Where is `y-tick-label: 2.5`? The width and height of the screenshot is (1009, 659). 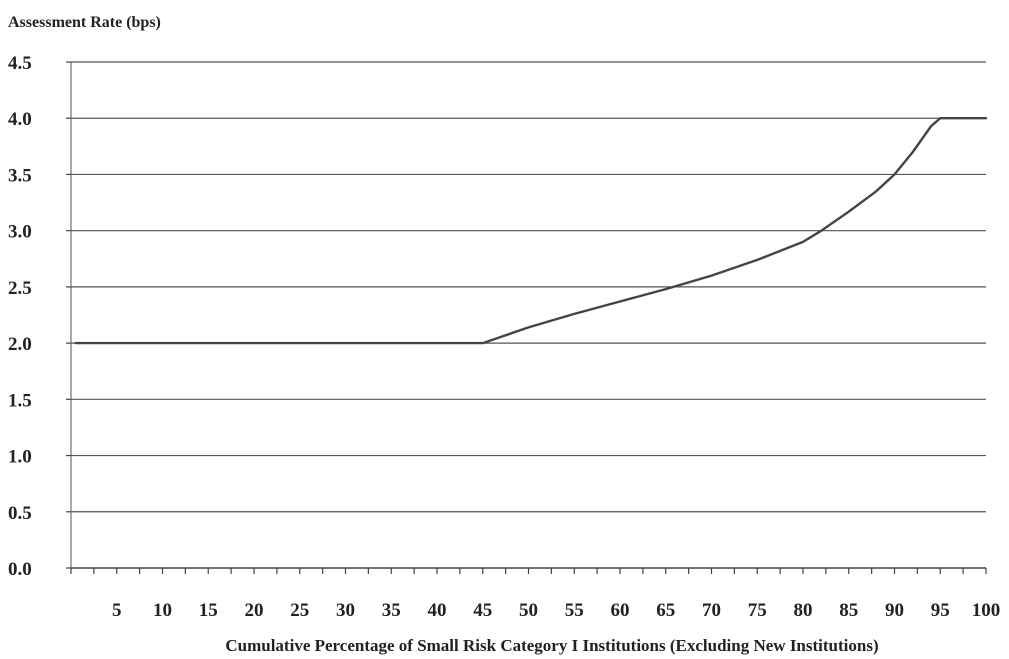 y-tick-label: 2.5 is located at coordinates (20, 288).